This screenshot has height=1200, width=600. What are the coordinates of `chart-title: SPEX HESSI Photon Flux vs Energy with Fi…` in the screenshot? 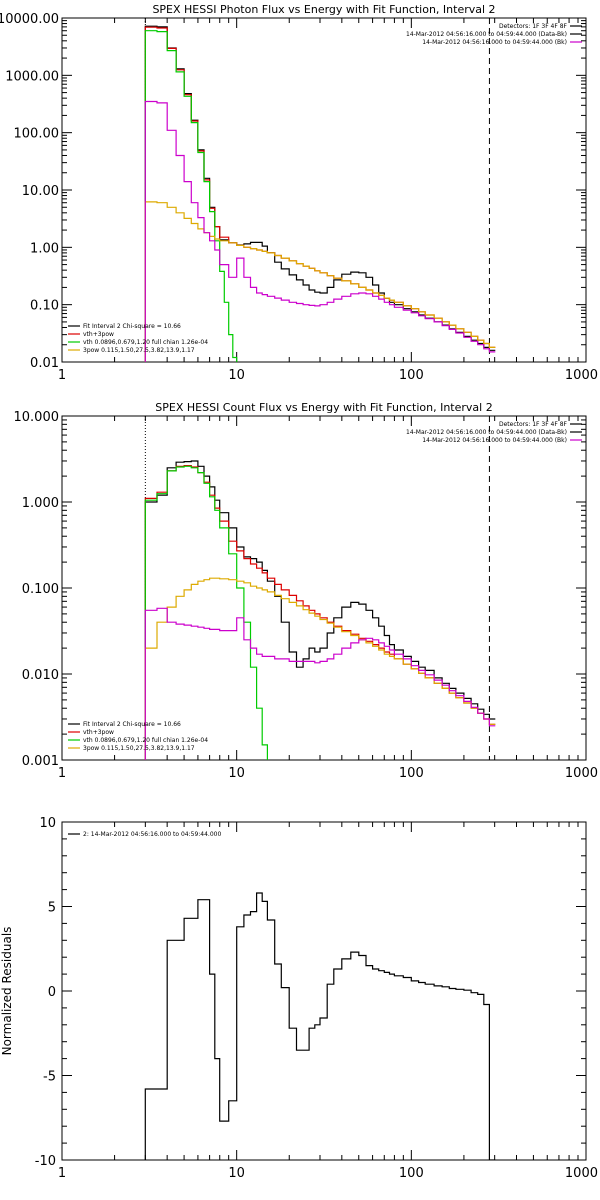 It's located at (323, 9).